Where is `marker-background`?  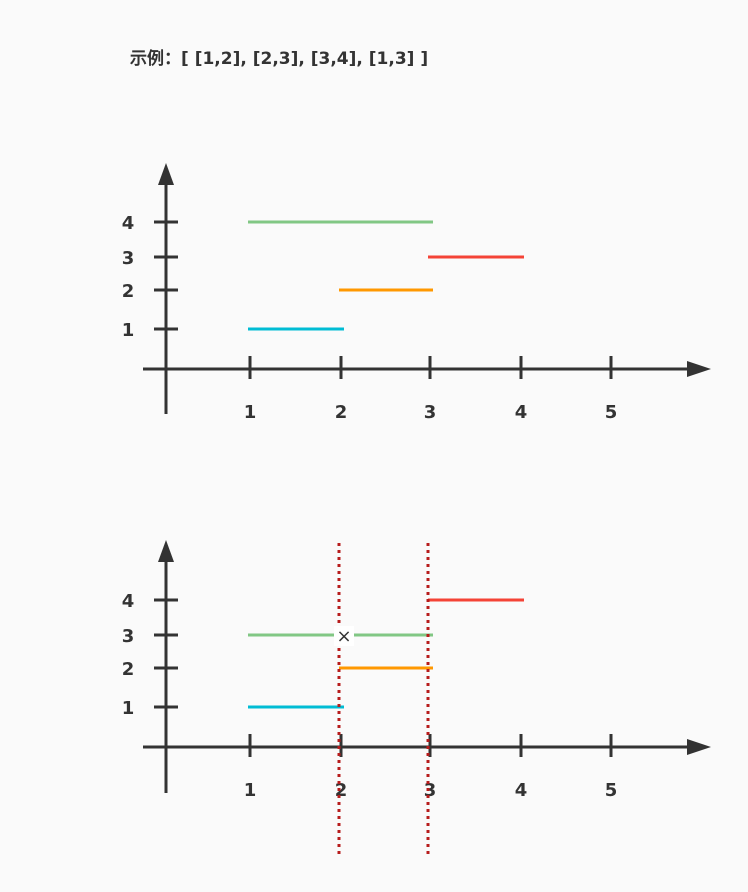 marker-background is located at coordinates (344, 636).